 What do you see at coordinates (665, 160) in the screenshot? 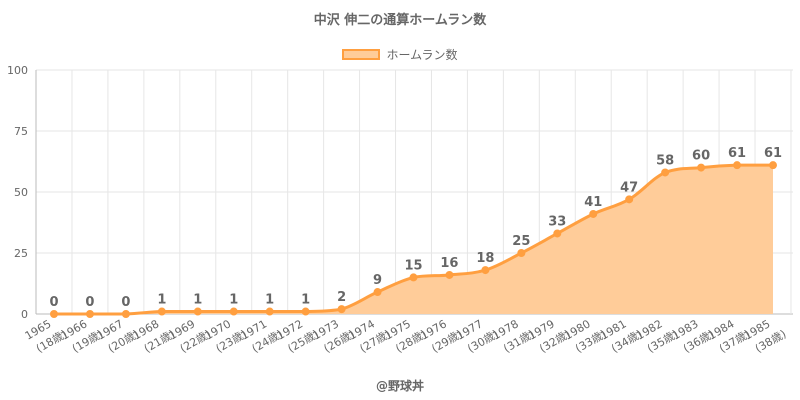
I see `data-label: 58` at bounding box center [665, 160].